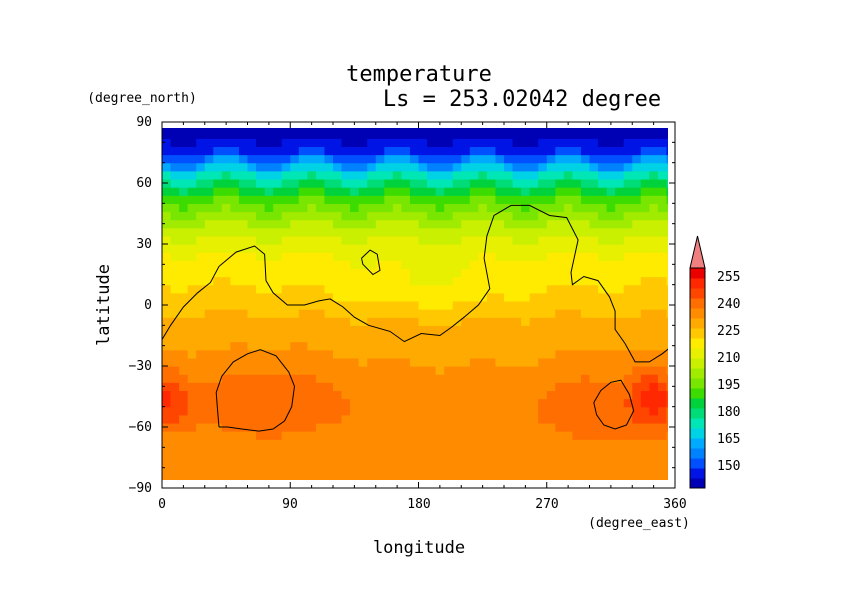 The image size is (842, 595). Describe the element at coordinates (697, 313) in the screenshot. I see `colorbar-band` at that location.